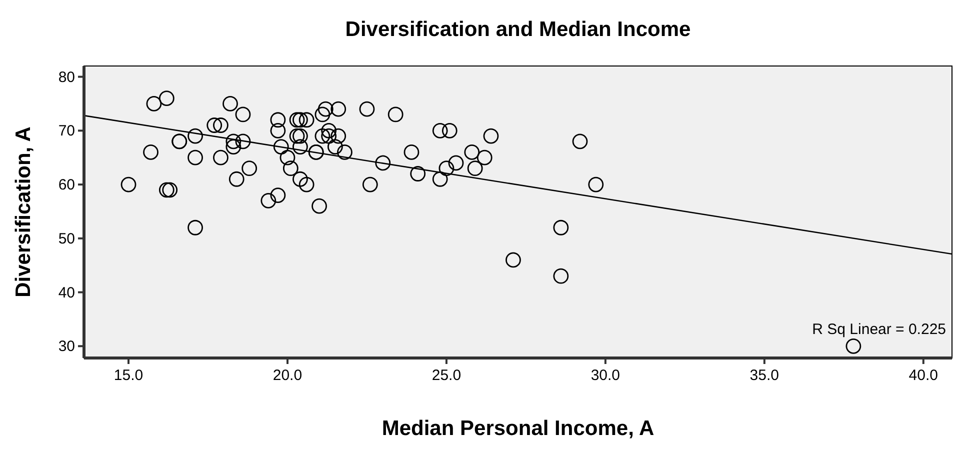 The height and width of the screenshot is (453, 969). Describe the element at coordinates (66, 347) in the screenshot. I see `y-tick-label: 30` at that location.